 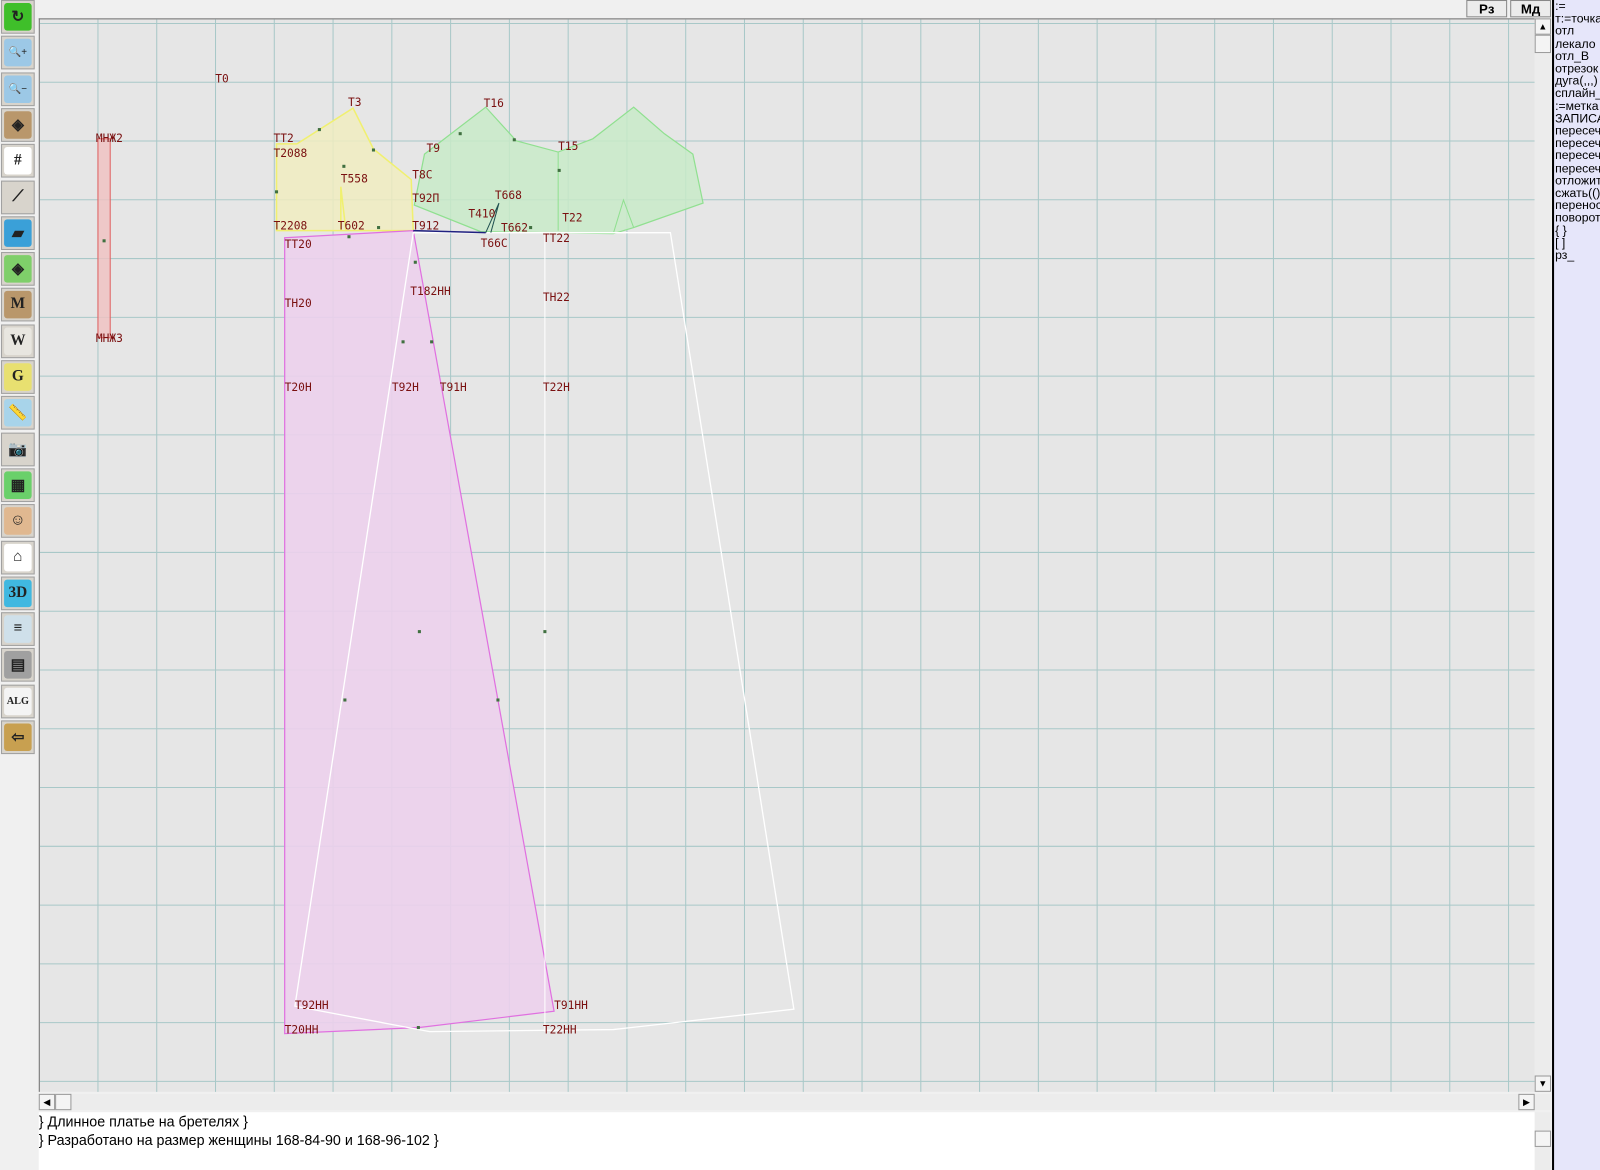 I want to click on command-item: лекало, so click(x=1575, y=43).